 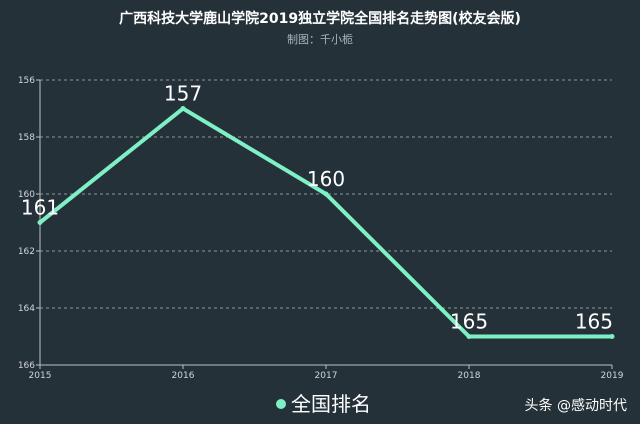 What do you see at coordinates (183, 94) in the screenshot?
I see `data-label: 157` at bounding box center [183, 94].